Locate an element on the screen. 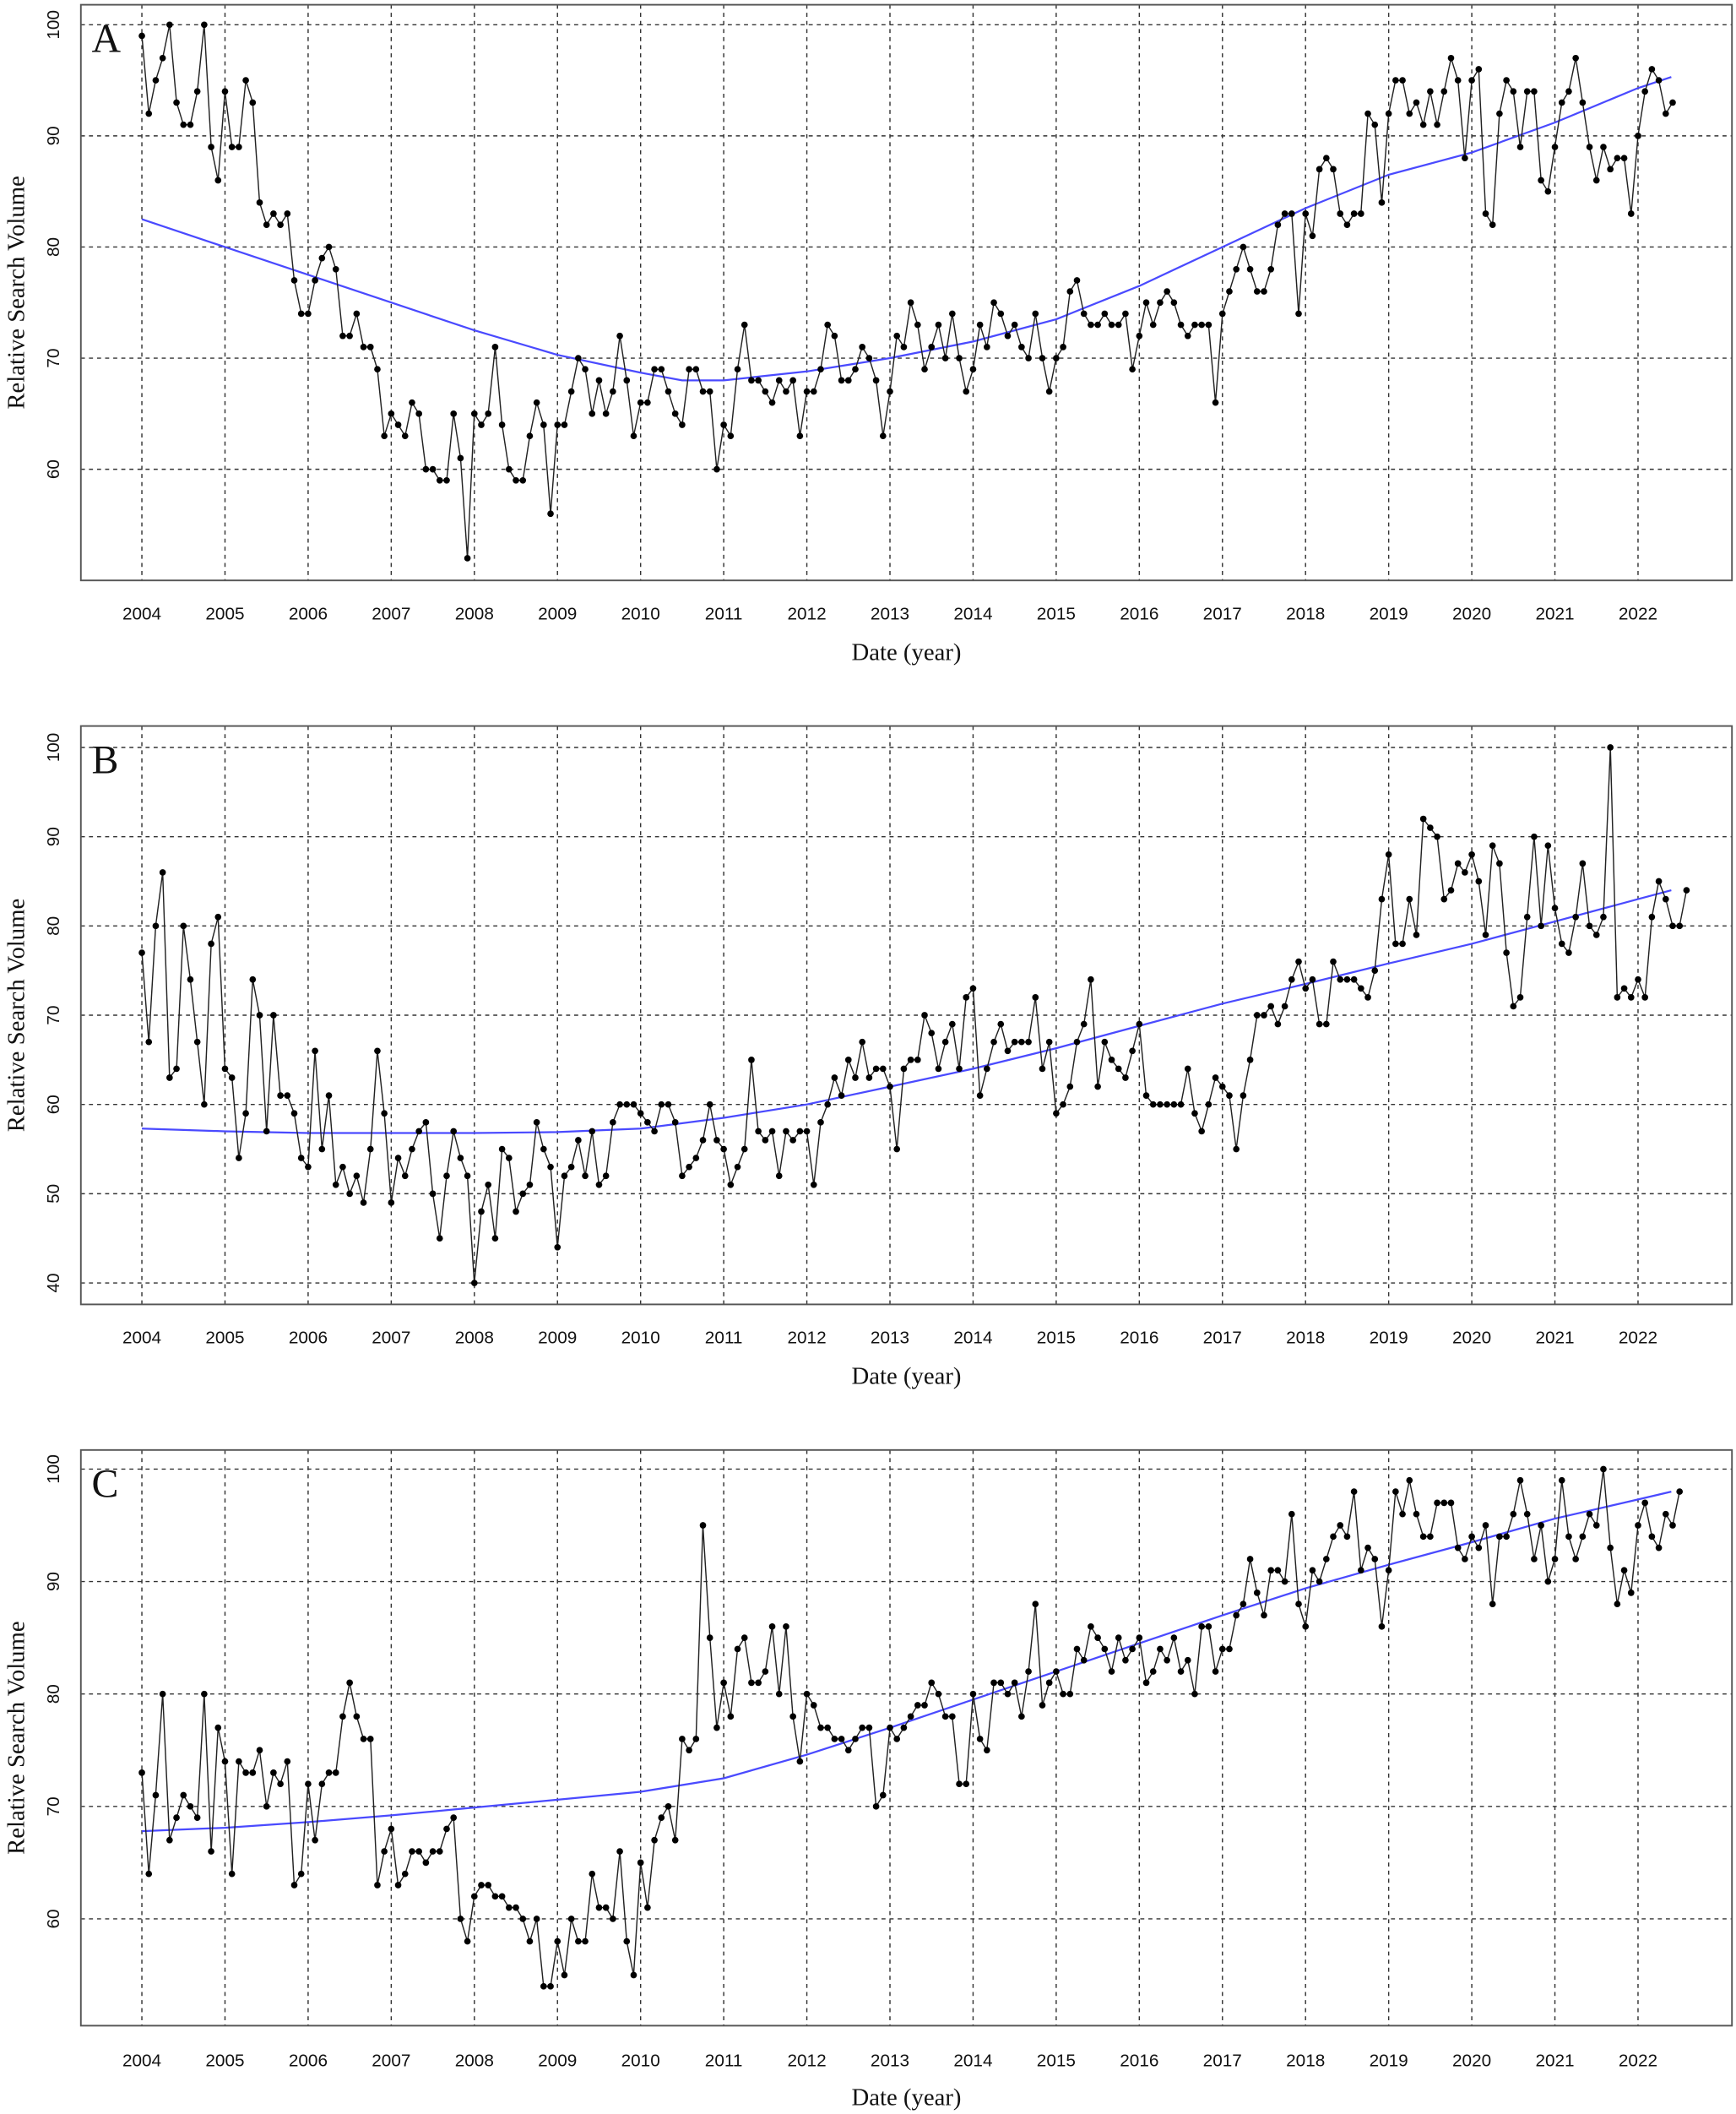 Image resolution: width=1736 pixels, height=2114 pixels. x-tick-label: 2017 is located at coordinates (1222, 1338).